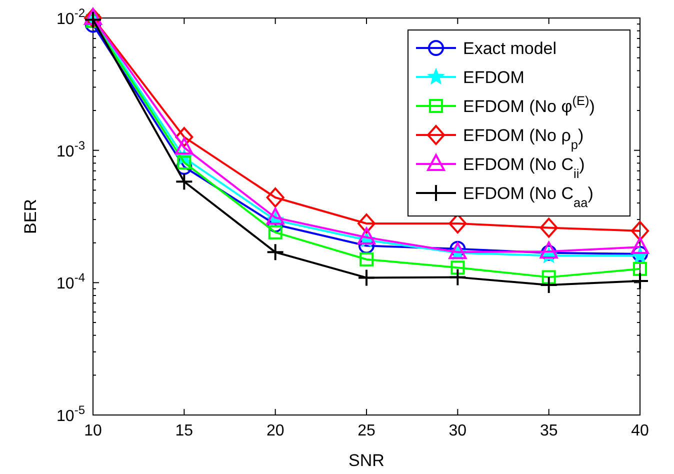 The image size is (674, 474). I want to click on x-tick-label: 15, so click(184, 431).